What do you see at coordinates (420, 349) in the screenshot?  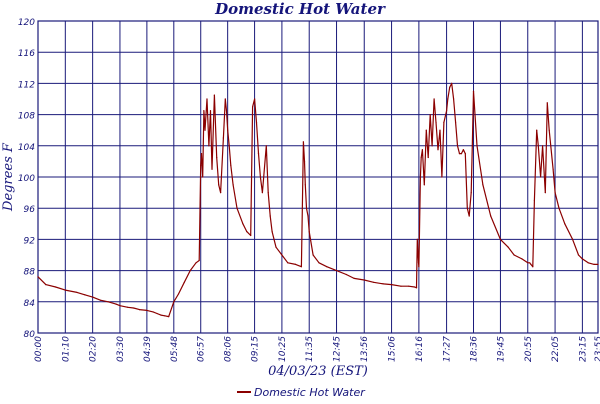 I see `x-tick-label: 16:16` at bounding box center [420, 349].